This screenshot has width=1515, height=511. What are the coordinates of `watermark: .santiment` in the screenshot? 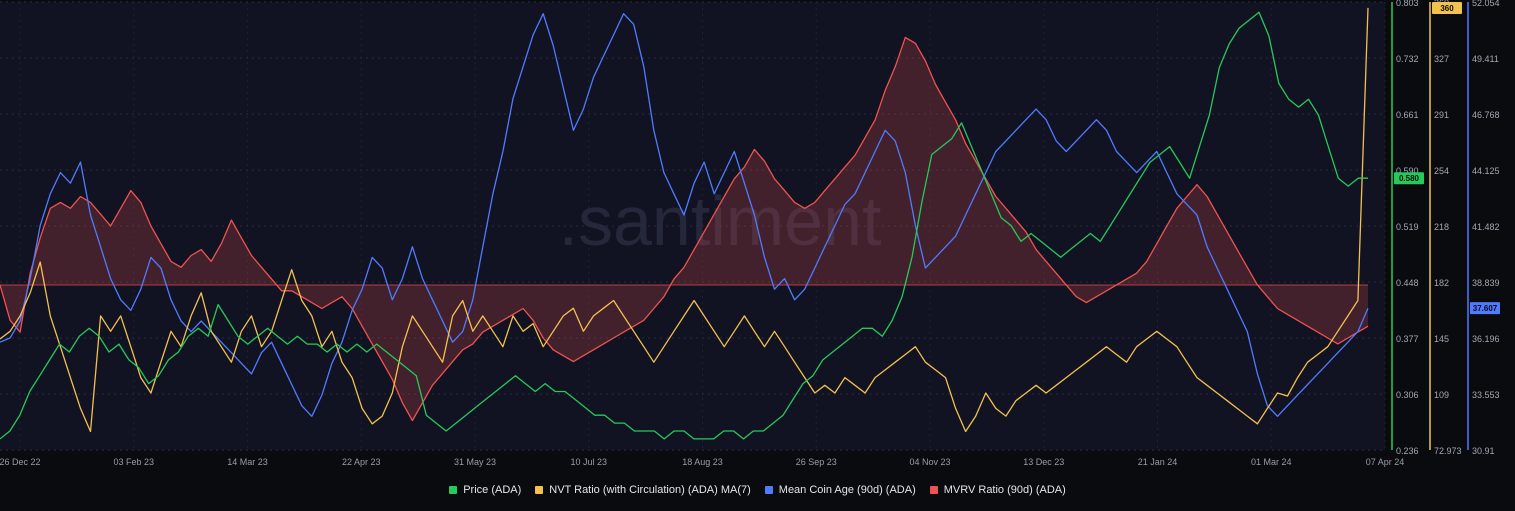 It's located at (720, 221).